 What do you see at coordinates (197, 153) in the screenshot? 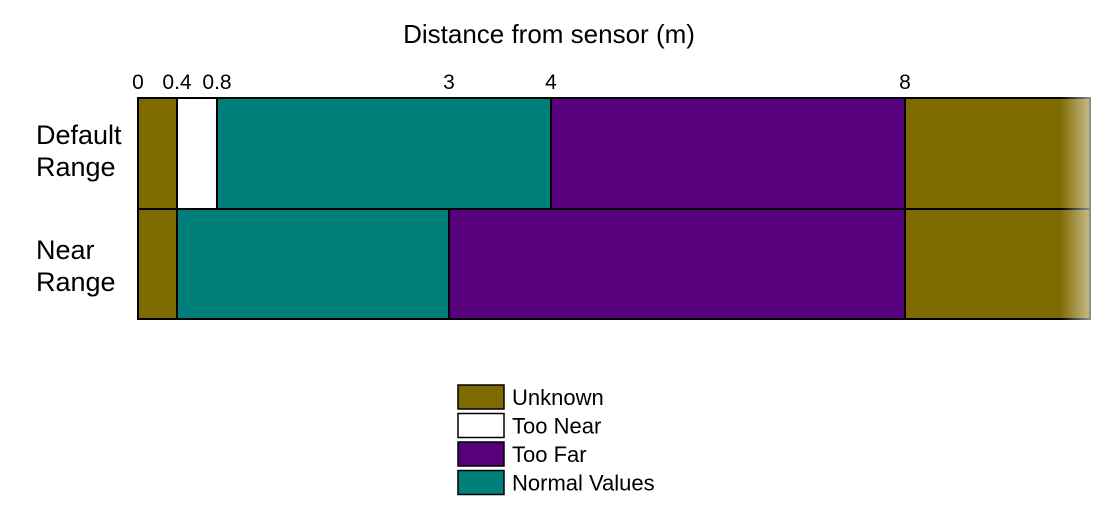
I see `bar-segment-too-near` at bounding box center [197, 153].